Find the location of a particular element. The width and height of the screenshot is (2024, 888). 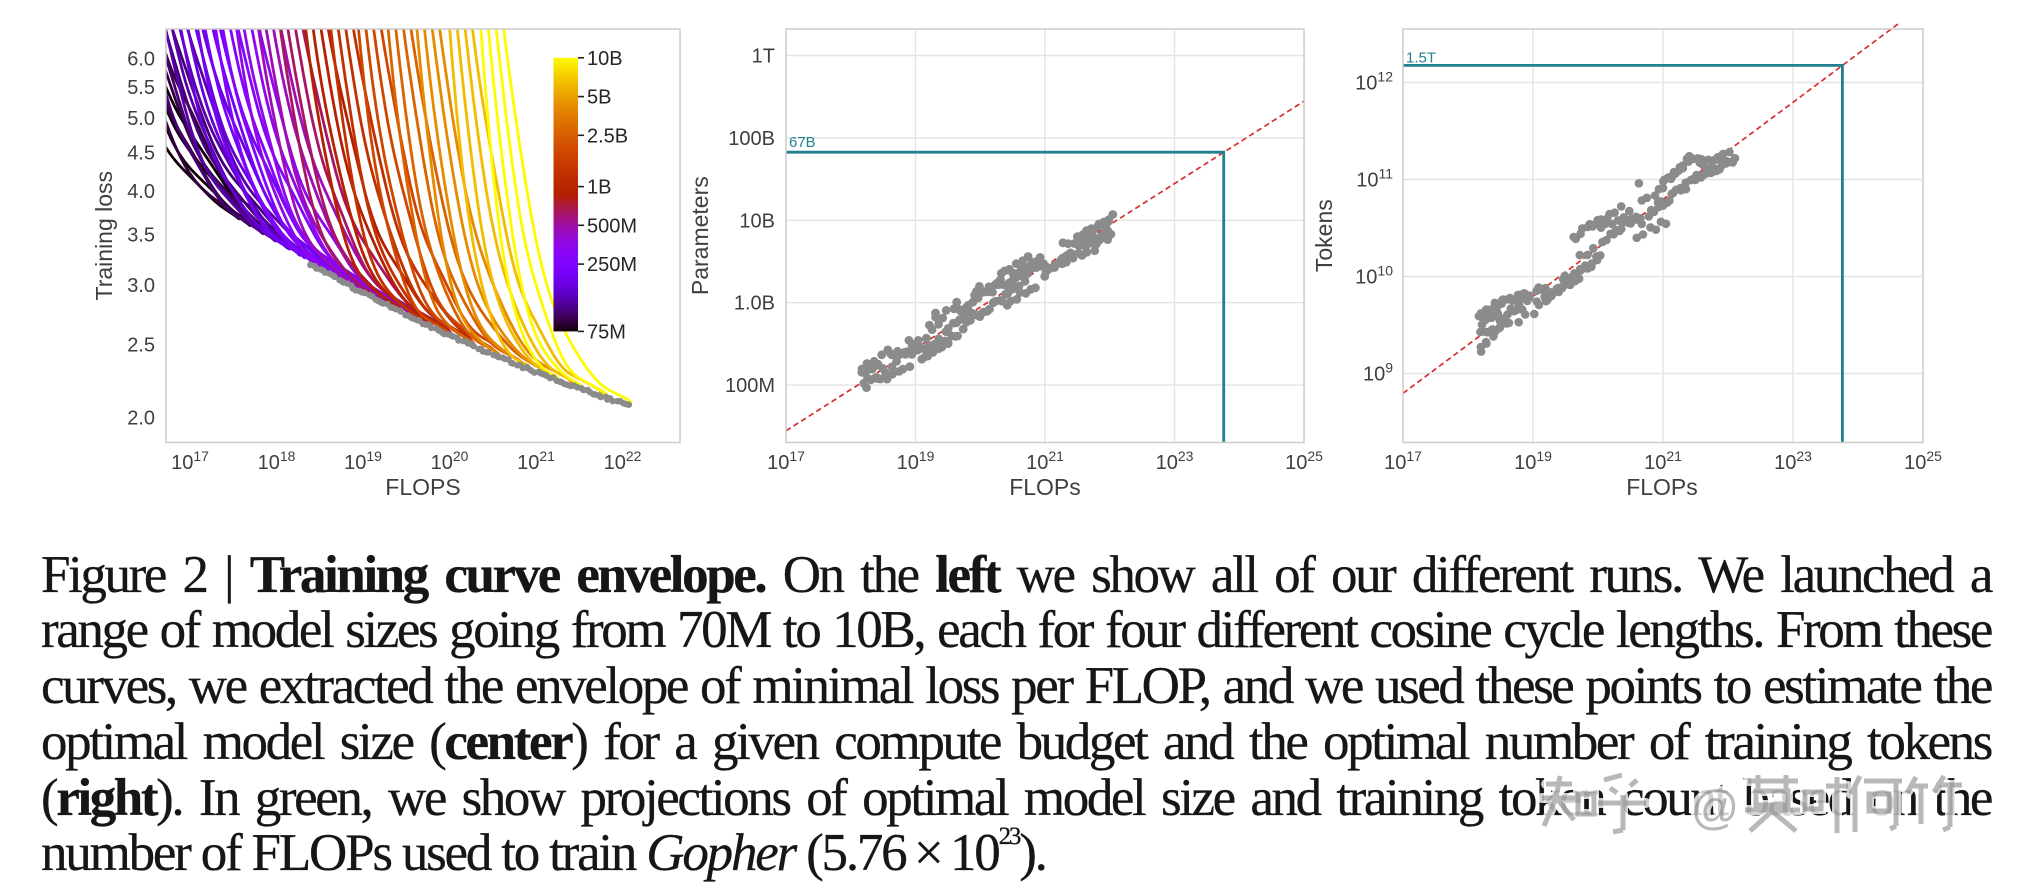

svg-text: 100M is located at coordinates (750, 386).